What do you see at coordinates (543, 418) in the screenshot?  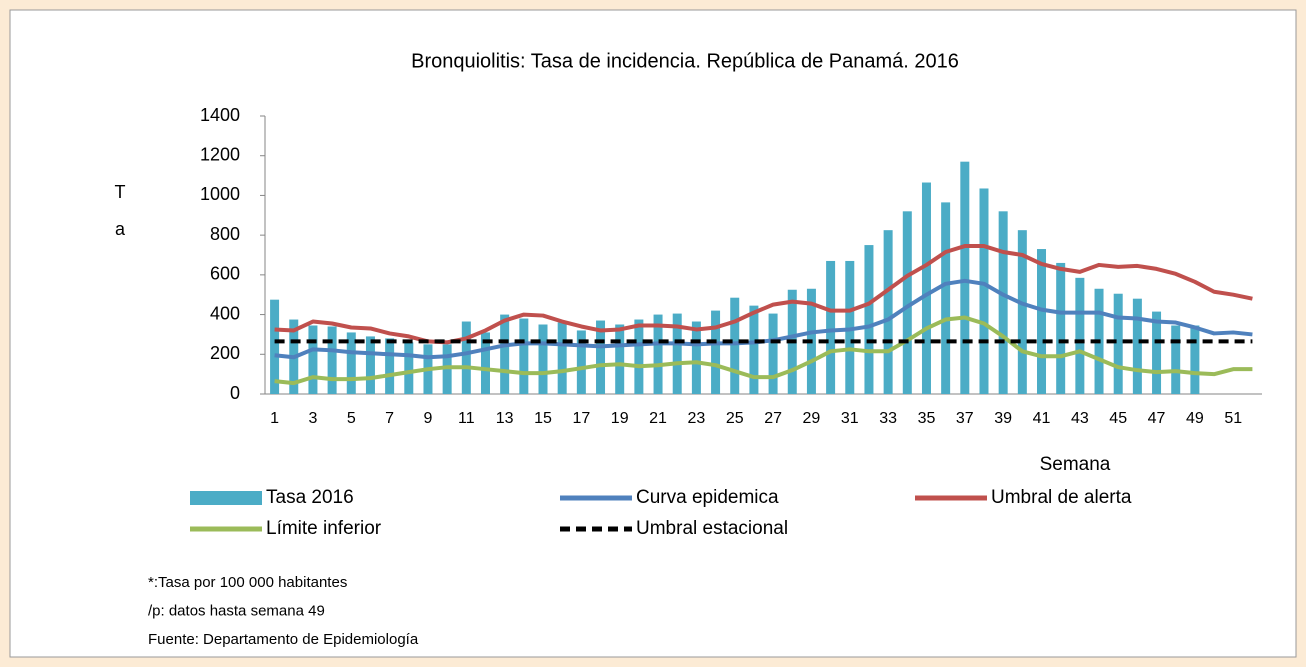 I see `x-tick-label: 15` at bounding box center [543, 418].